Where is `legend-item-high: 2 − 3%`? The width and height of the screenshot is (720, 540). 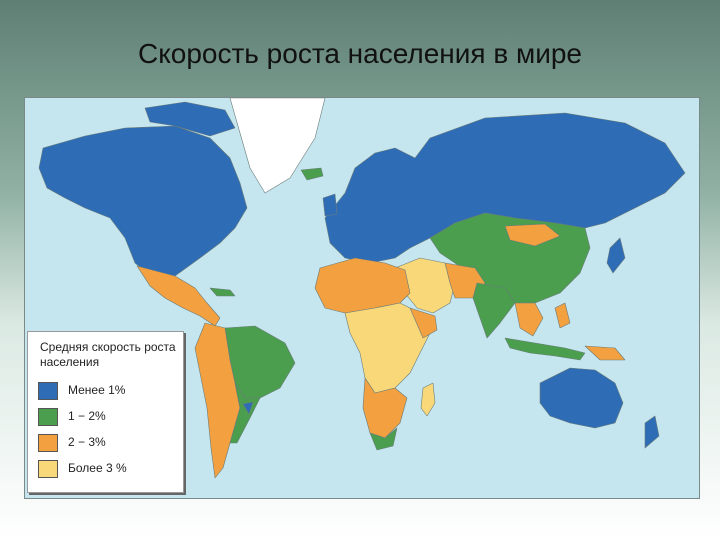
legend-item-high: 2 − 3% is located at coordinates (108, 443).